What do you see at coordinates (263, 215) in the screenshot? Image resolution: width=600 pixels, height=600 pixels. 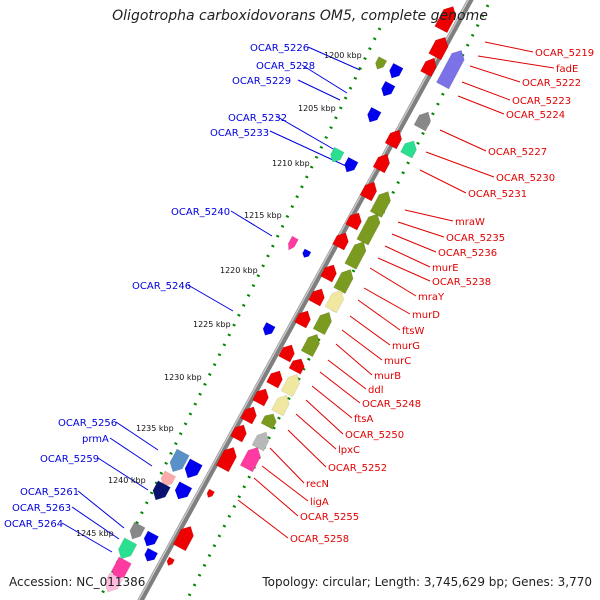 I see `tick-label-1215-kbp: 1215 kbp` at bounding box center [263, 215].